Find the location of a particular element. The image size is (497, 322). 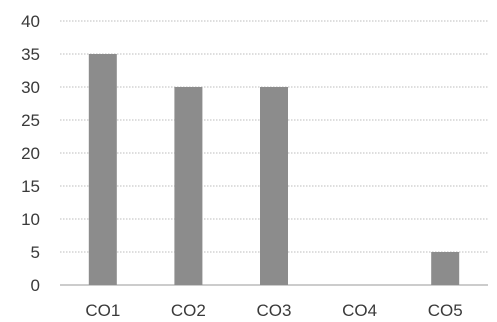

y-tick-label: 10 is located at coordinates (30, 219).